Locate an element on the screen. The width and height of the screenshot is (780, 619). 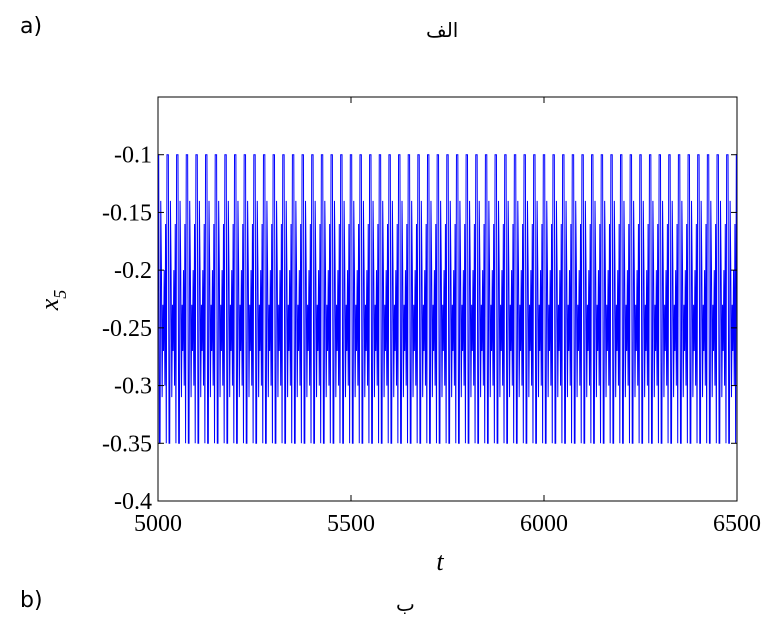
y-tick-label: -0.2 is located at coordinates (133, 271).